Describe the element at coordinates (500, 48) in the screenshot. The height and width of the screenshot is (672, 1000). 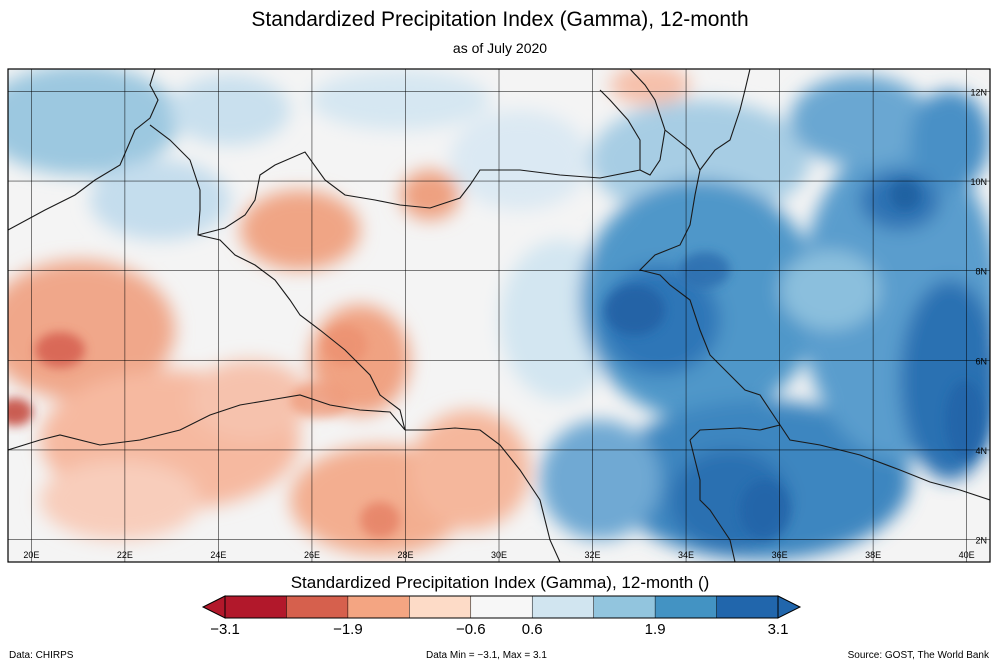
I see `map-subtitle: as of July 2020` at that location.